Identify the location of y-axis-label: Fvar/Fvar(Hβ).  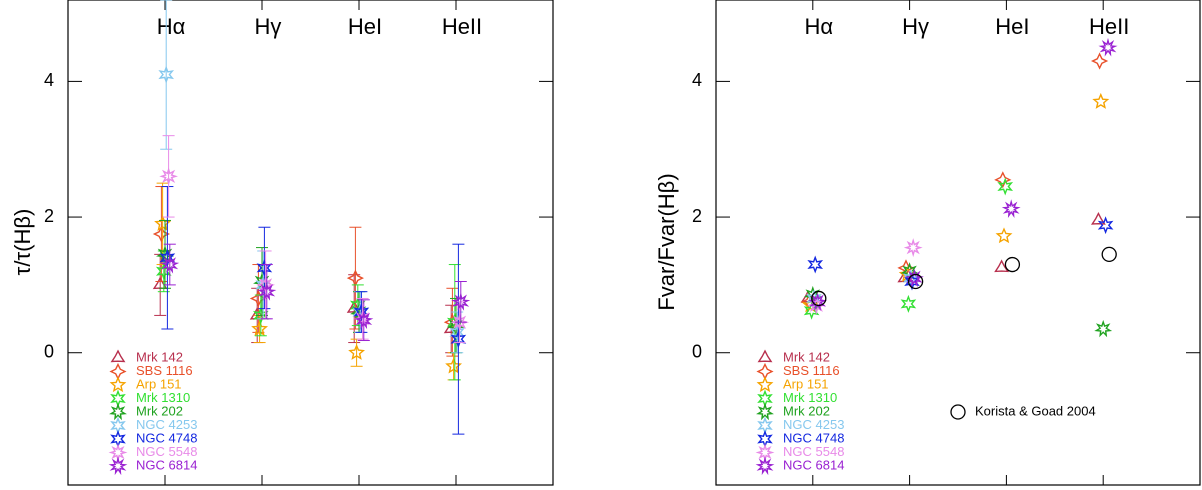
(666, 241).